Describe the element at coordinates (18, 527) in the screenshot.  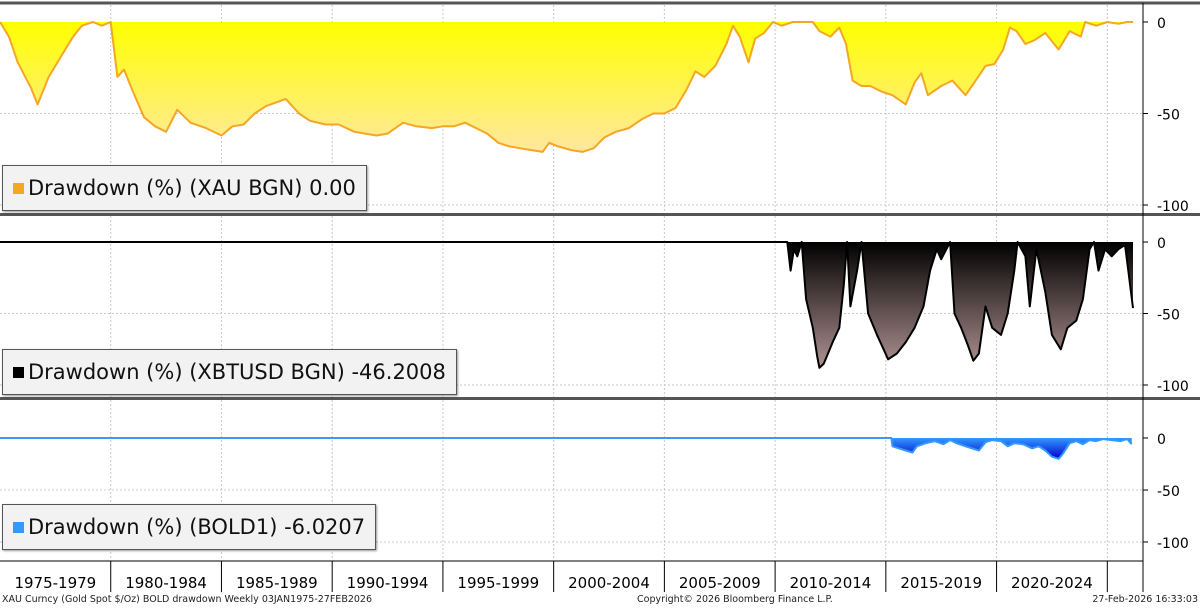
I see `legend-swatch-bold1` at that location.